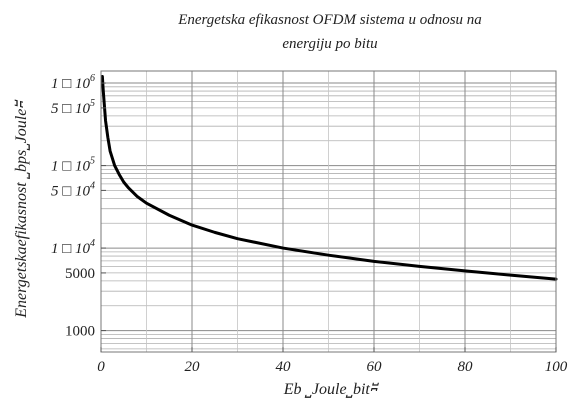 The image size is (572, 405). What do you see at coordinates (331, 389) in the screenshot?
I see `x-axis-label: Eb ⎵Joule⎵bit⎶` at bounding box center [331, 389].